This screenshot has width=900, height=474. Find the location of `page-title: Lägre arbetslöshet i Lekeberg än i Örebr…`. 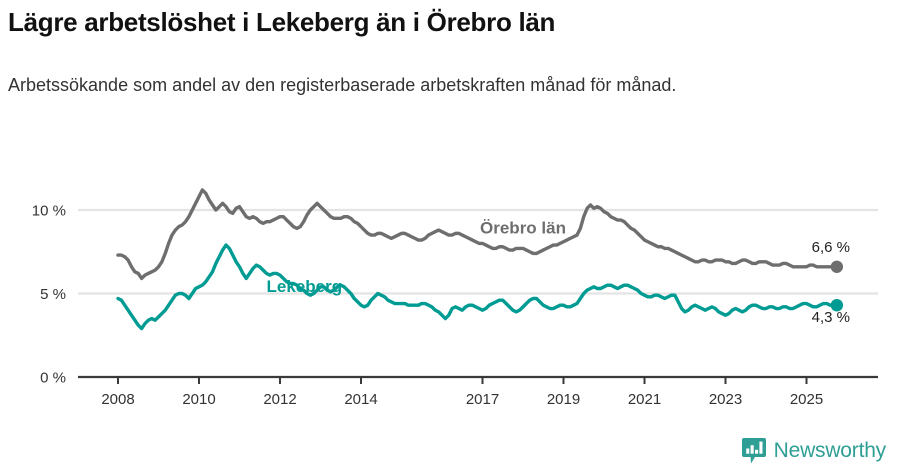

page-title: Lägre arbetslöshet i Lekeberg än i Örebr… is located at coordinates (282, 22).